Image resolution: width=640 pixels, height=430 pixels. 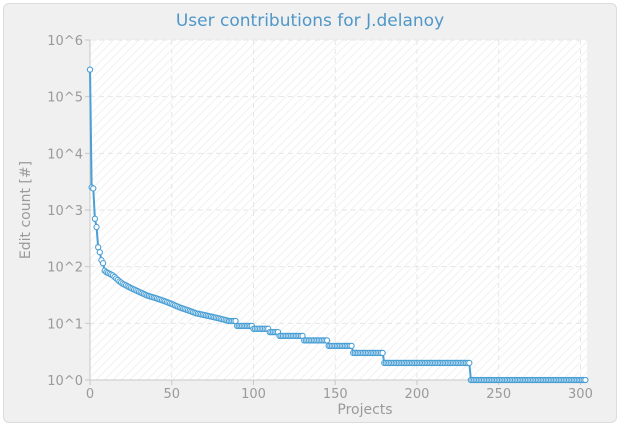 I want to click on x-tick-label: 150, so click(x=335, y=394).